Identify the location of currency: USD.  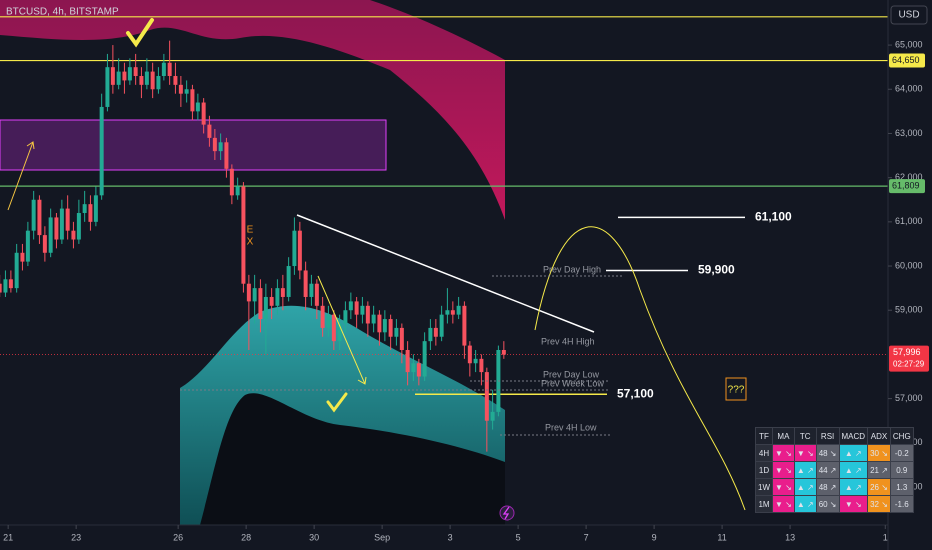
(908, 15).